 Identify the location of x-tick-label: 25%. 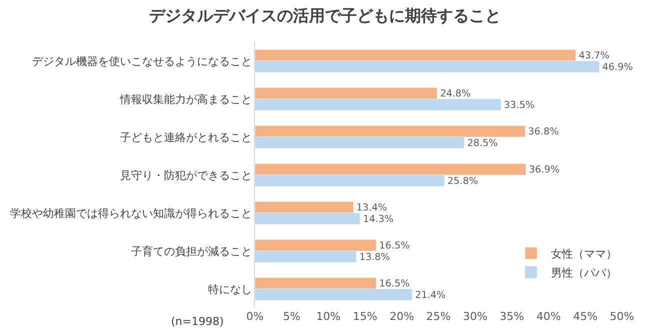
(438, 316).